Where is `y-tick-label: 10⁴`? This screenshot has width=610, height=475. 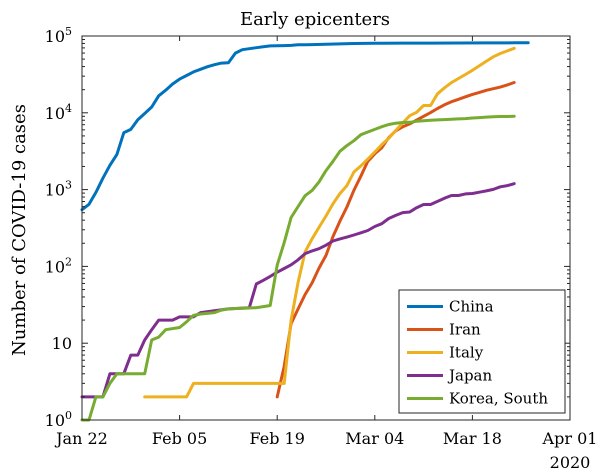
y-tick-label: 10⁴ is located at coordinates (58, 112).